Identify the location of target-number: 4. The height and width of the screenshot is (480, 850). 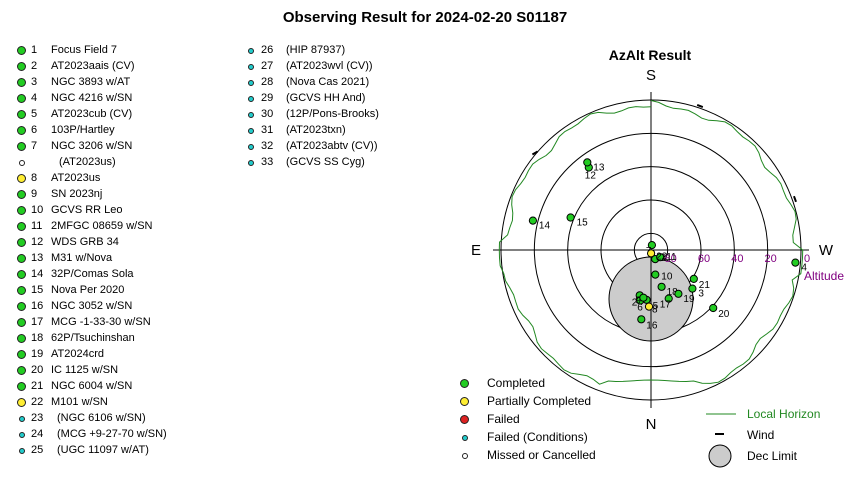
(34, 98).